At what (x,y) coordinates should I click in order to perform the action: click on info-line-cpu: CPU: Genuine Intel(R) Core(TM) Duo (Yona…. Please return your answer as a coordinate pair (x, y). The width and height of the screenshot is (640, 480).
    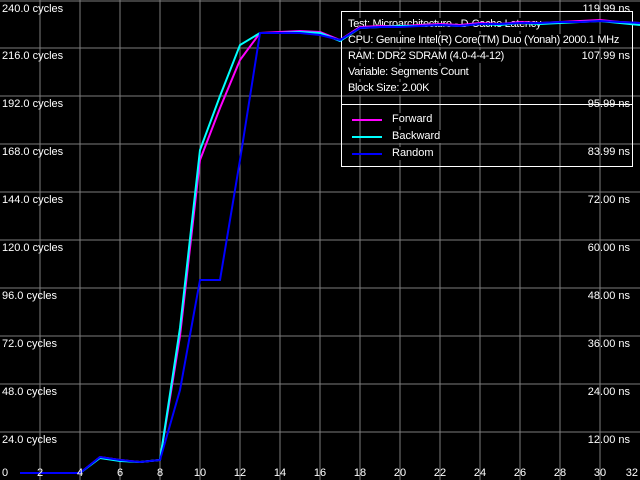
    Looking at the image, I should click on (484, 40).